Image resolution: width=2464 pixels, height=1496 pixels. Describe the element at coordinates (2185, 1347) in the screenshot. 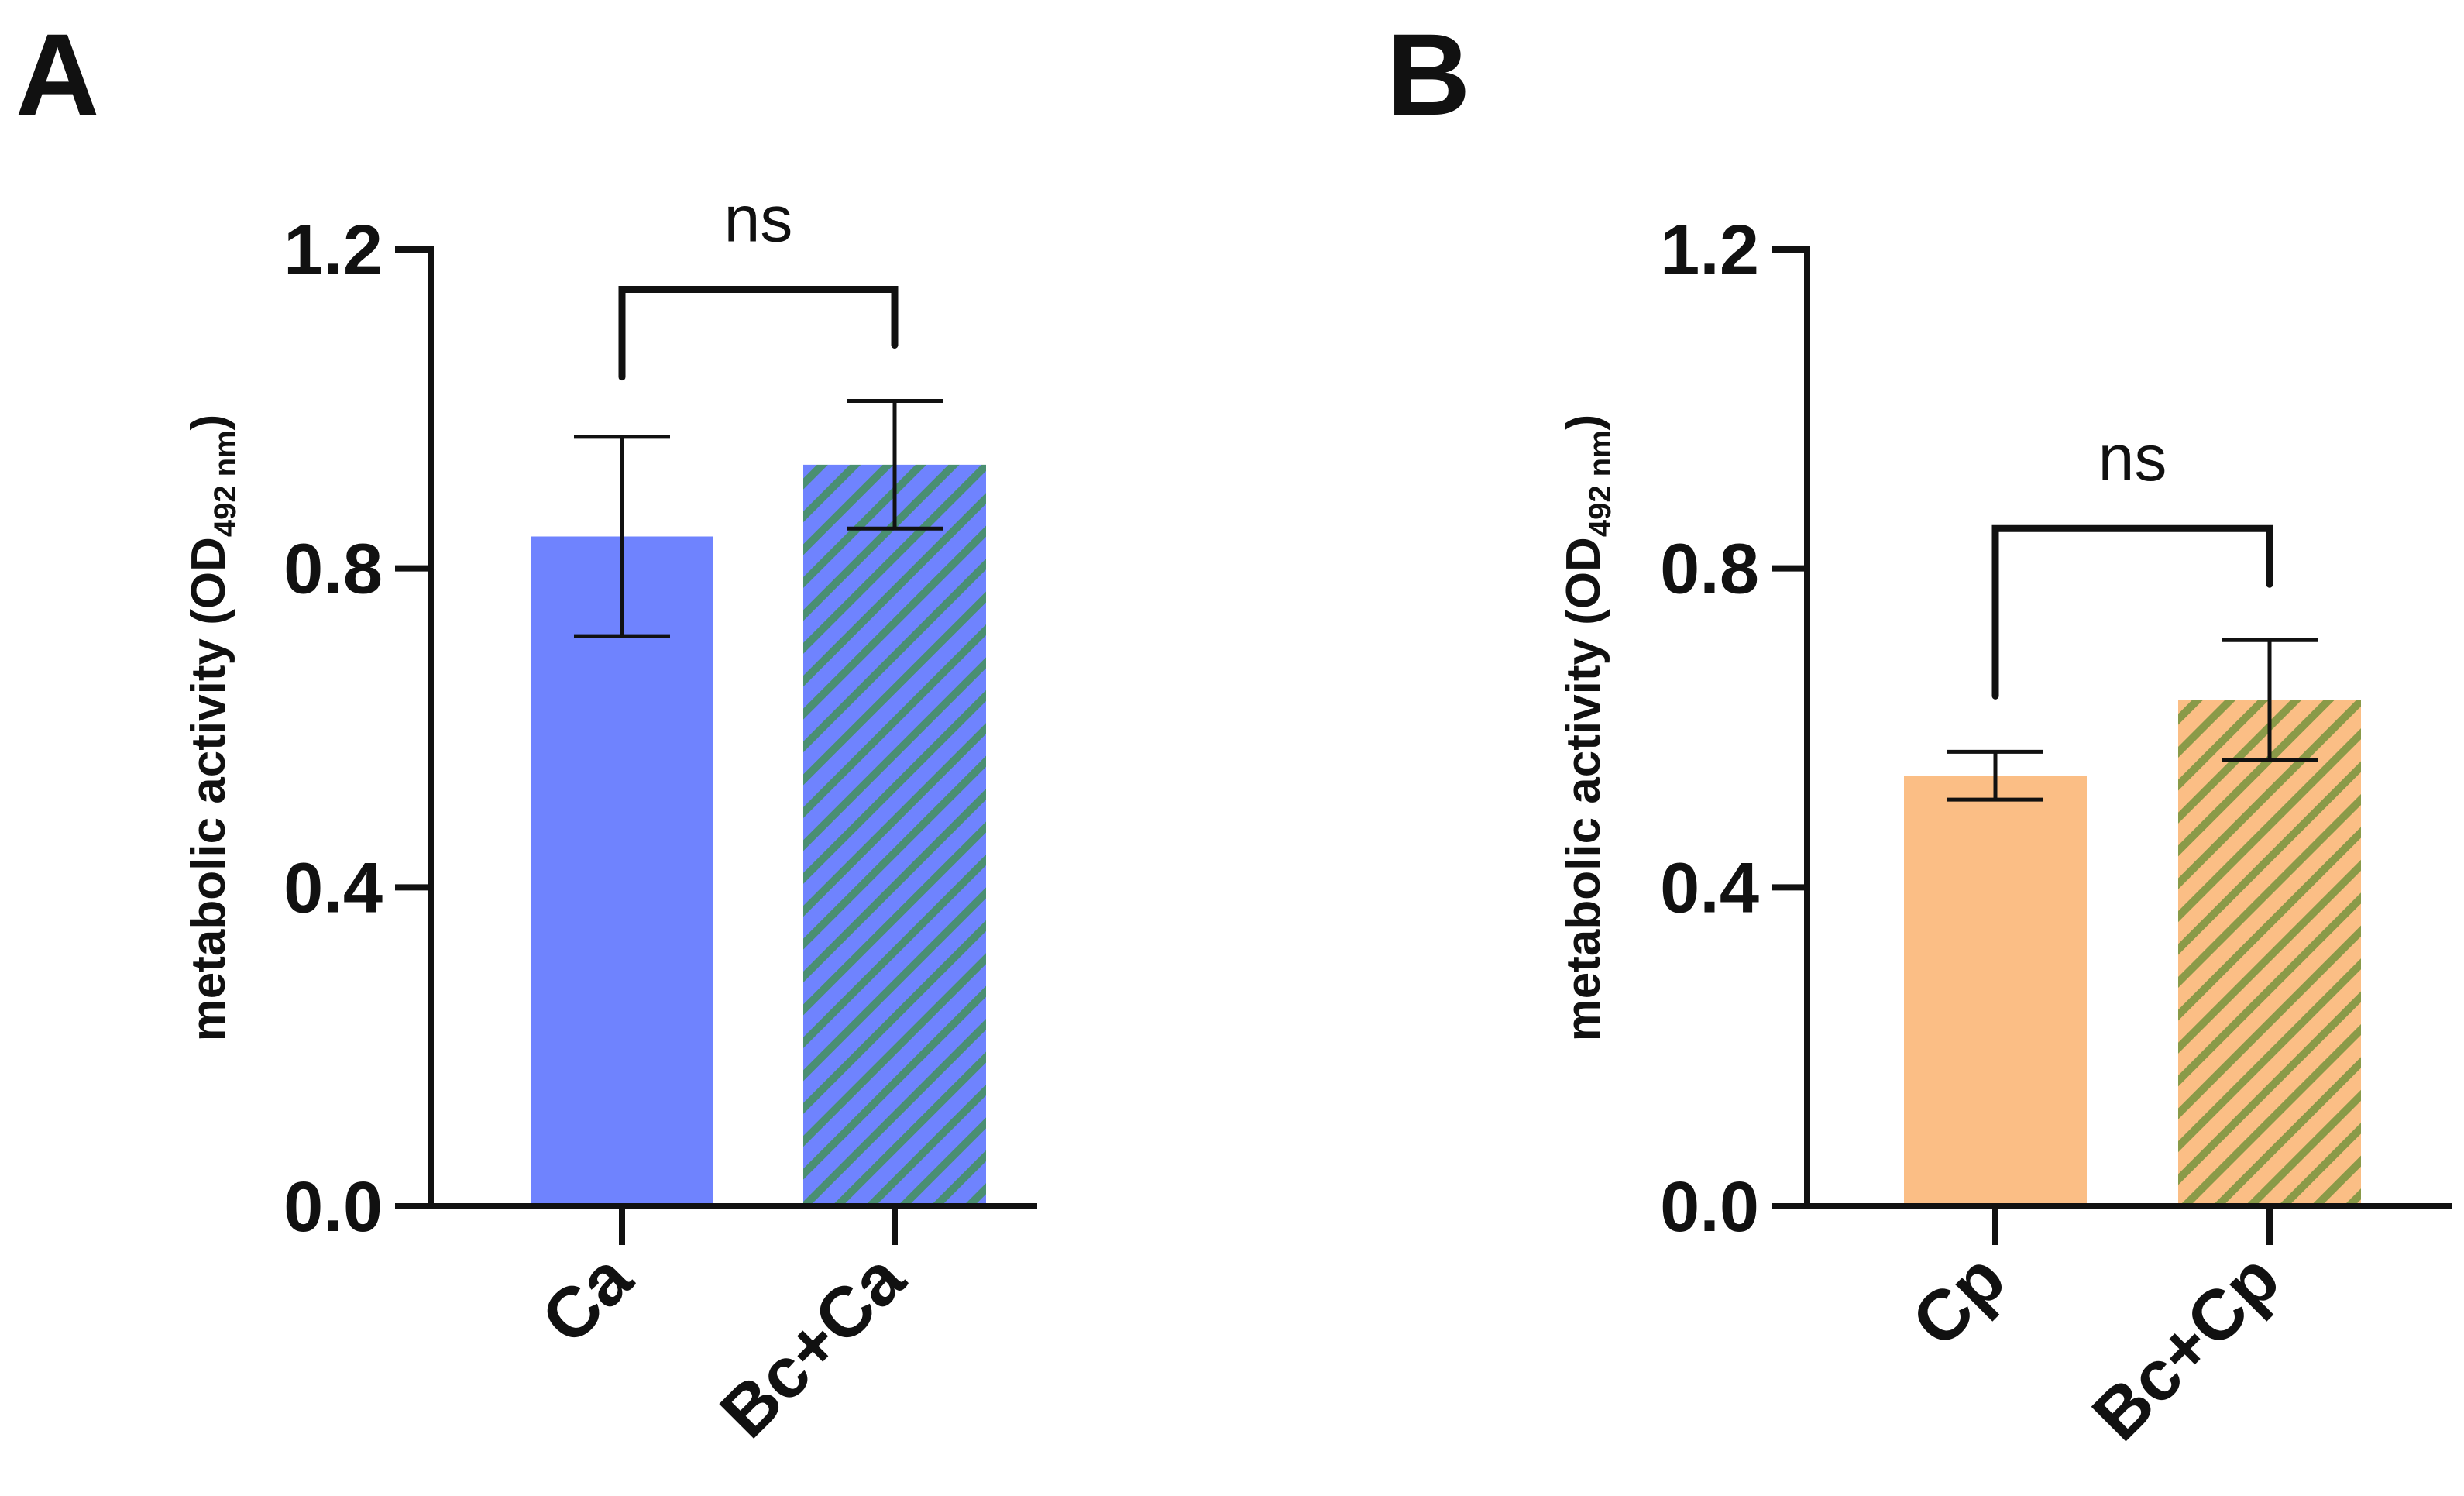

I see `x-tick-label: Bc+Cp` at that location.